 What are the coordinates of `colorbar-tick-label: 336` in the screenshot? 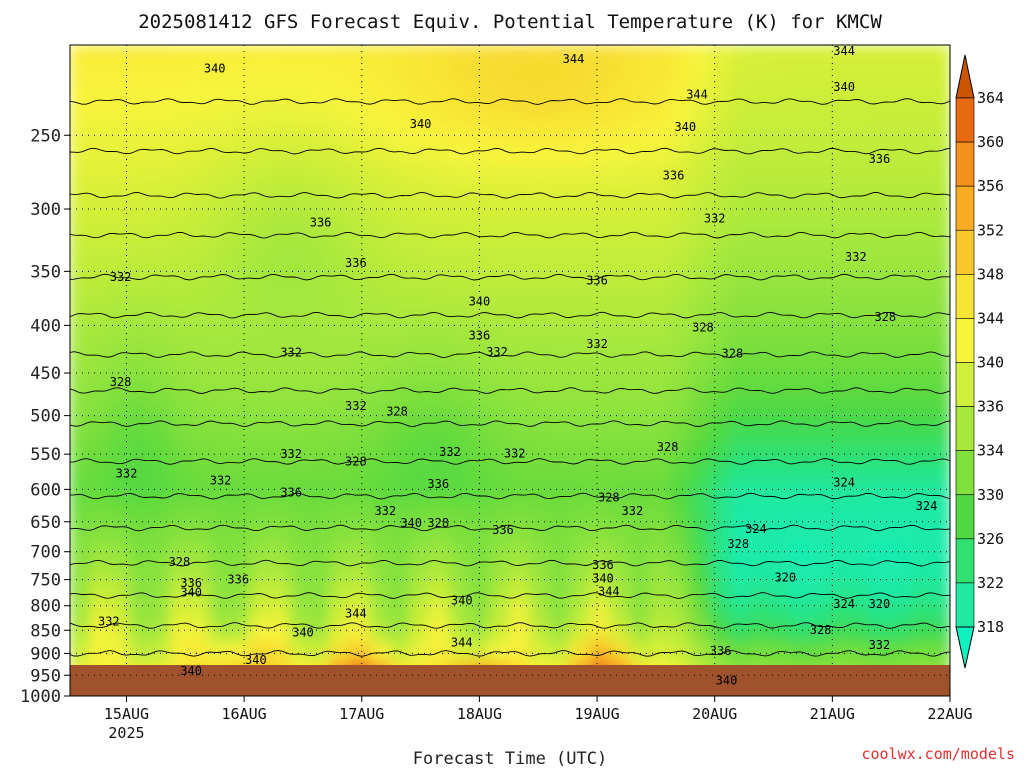 It's located at (990, 407).